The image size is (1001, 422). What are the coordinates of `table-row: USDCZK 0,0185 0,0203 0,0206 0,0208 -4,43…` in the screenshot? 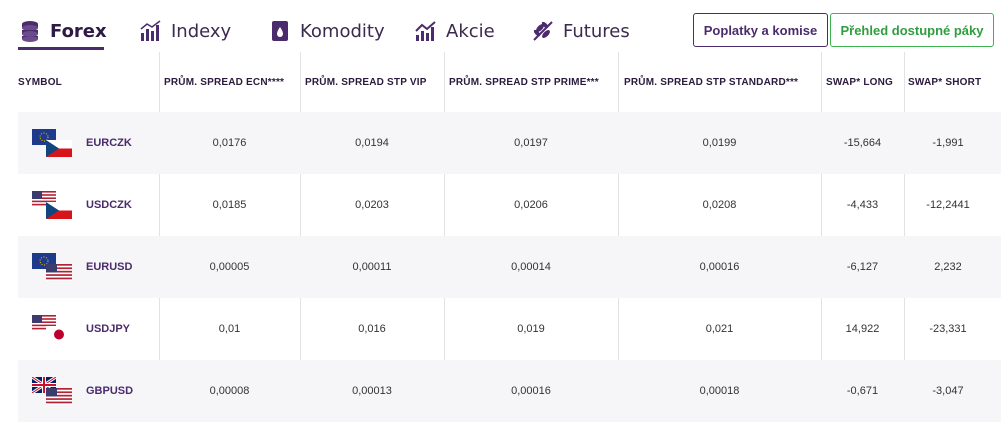 It's located at (509, 205).